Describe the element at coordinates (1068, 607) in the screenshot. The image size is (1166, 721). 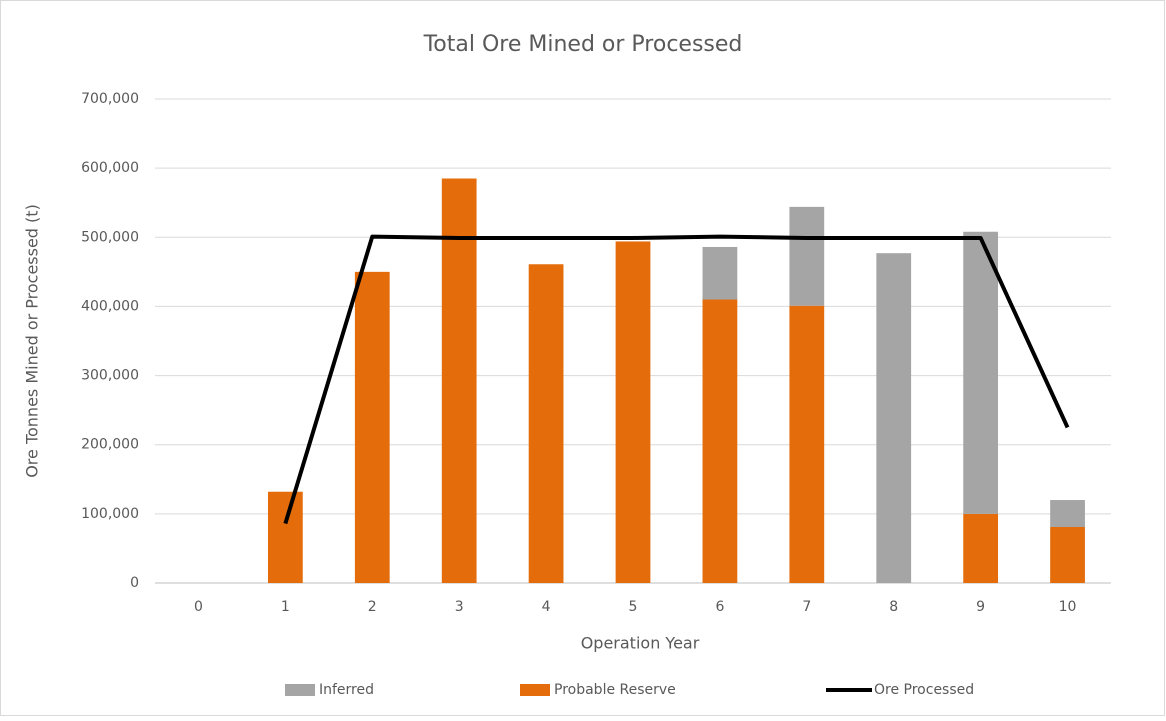
I see `x-tick-label: 10` at that location.